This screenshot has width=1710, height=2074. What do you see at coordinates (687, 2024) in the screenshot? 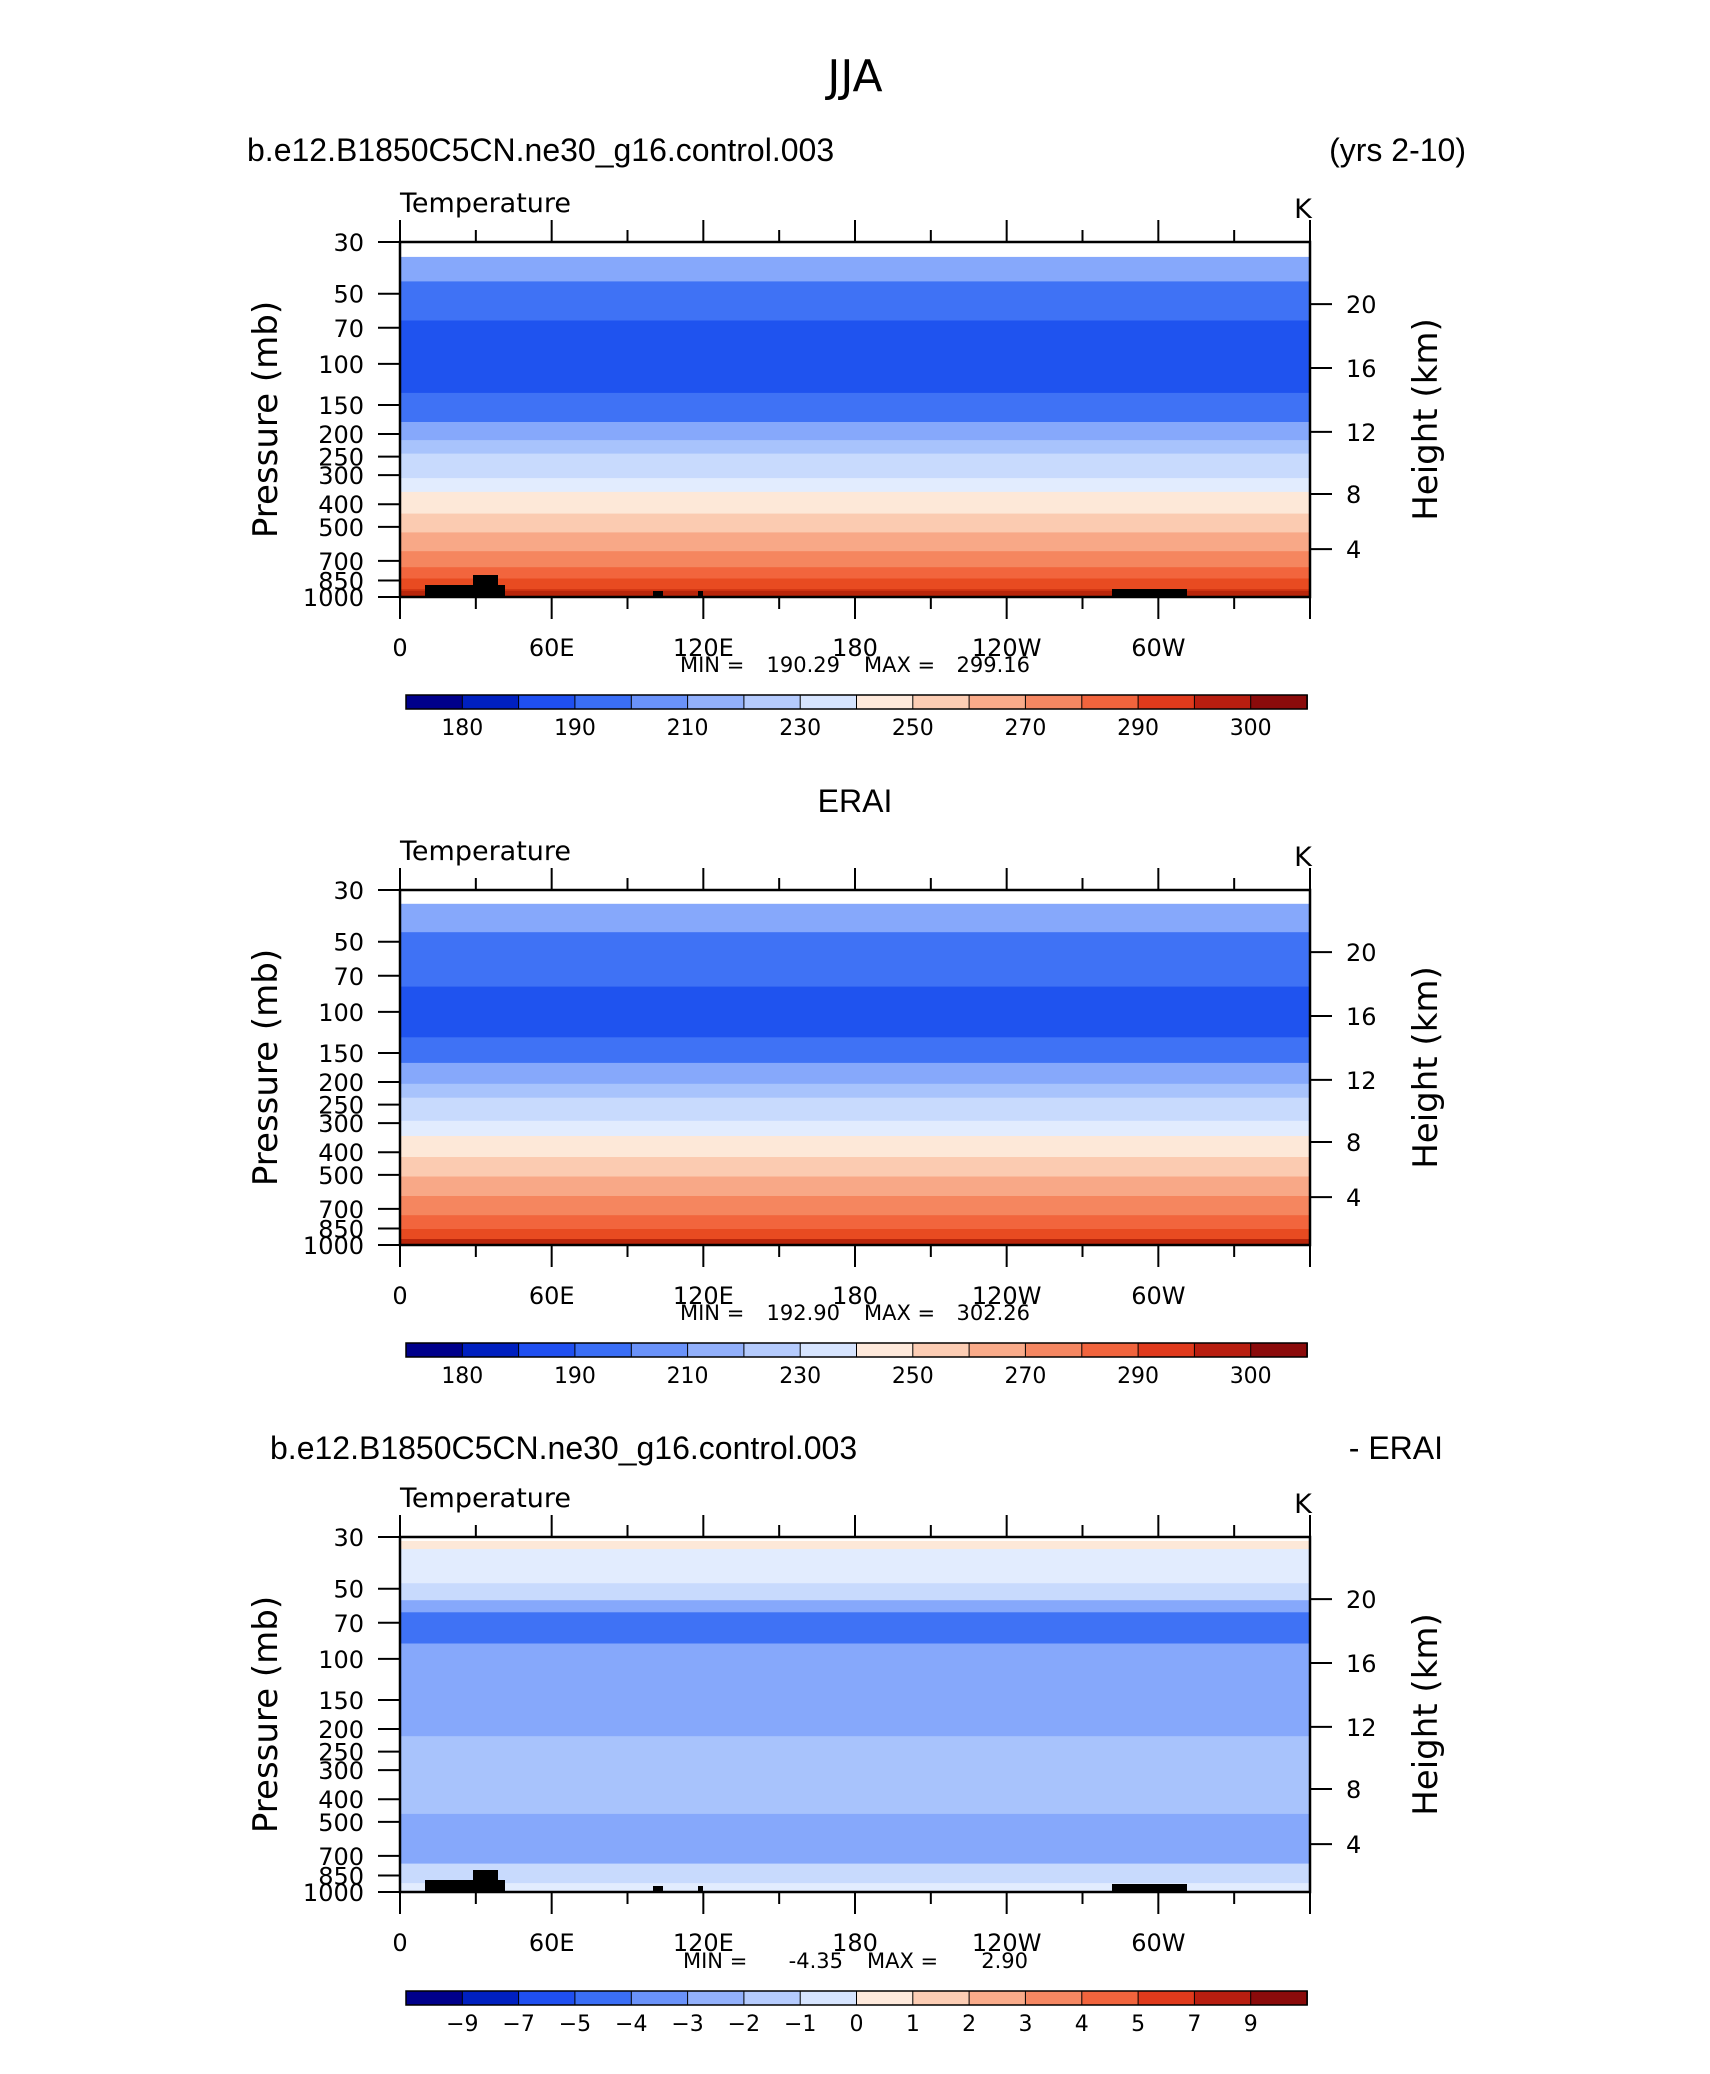
I see `colorbar-label: −3` at bounding box center [687, 2024].